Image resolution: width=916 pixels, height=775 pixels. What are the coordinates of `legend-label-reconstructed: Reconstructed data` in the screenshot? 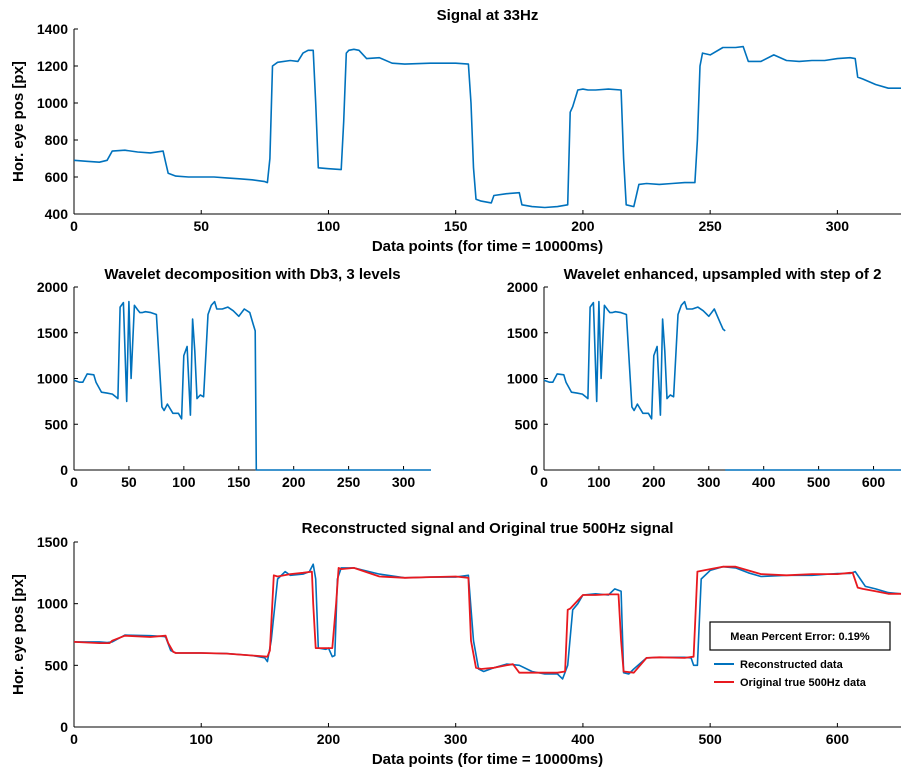 It's located at (792, 665).